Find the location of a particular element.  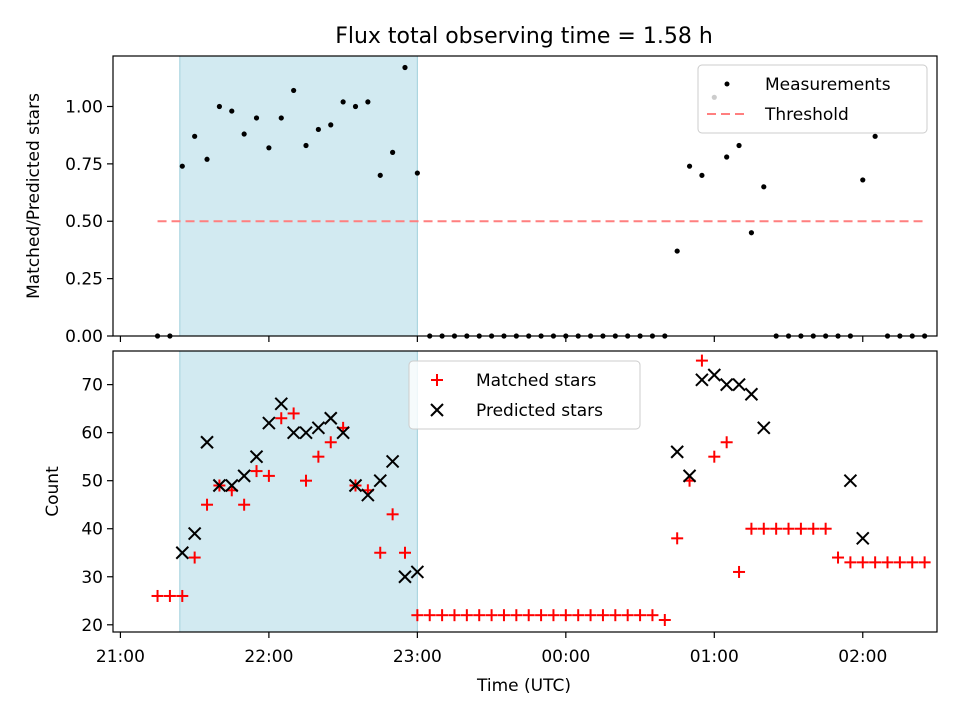

y-tick-label: 70 is located at coordinates (92, 386).